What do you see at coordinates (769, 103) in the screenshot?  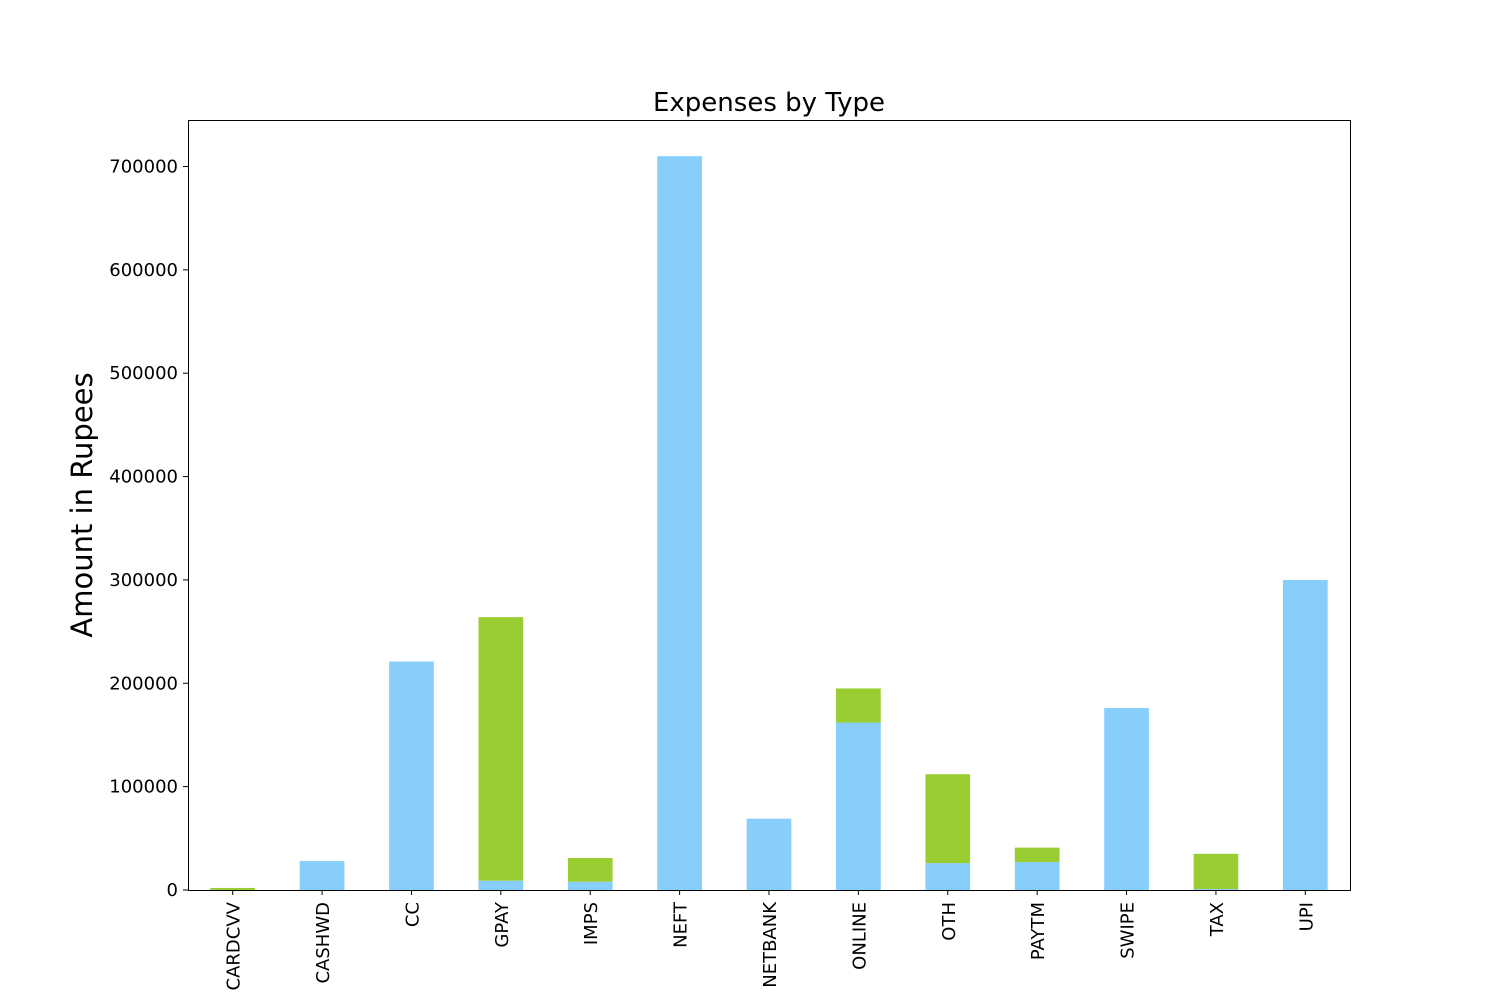 I see `chart-title: Expenses by Type` at bounding box center [769, 103].